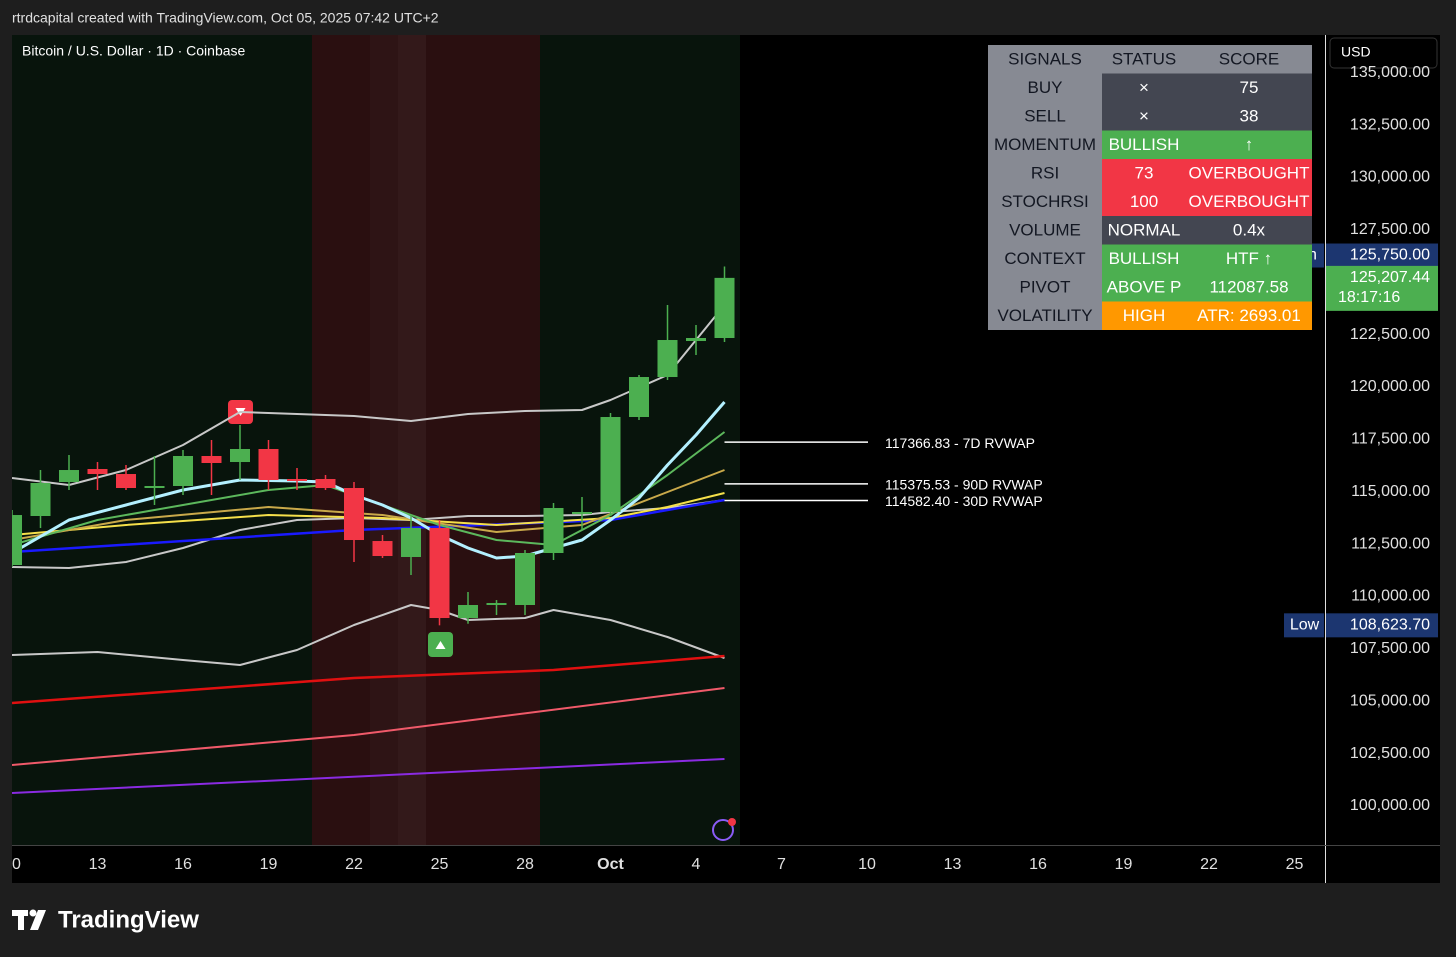 The image size is (1456, 957). I want to click on x-tick-label: 13, so click(953, 864).